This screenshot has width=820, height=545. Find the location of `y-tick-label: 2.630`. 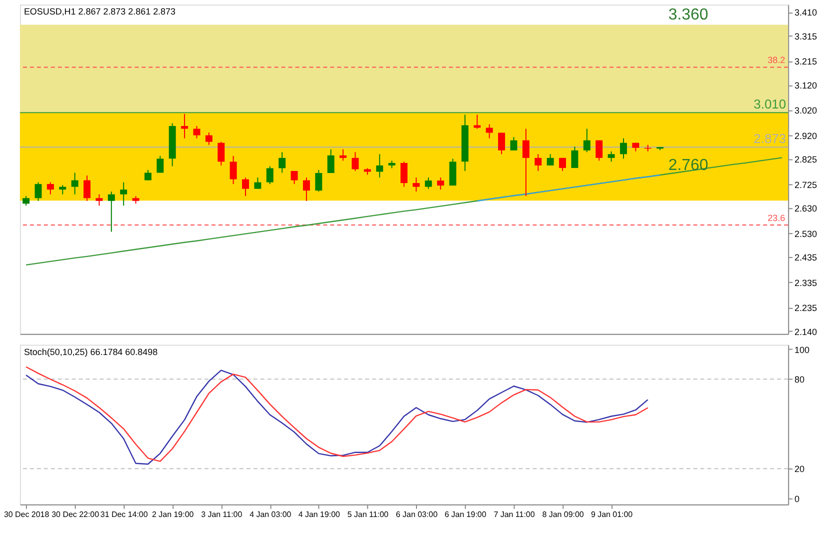

y-tick-label: 2.630 is located at coordinates (806, 209).